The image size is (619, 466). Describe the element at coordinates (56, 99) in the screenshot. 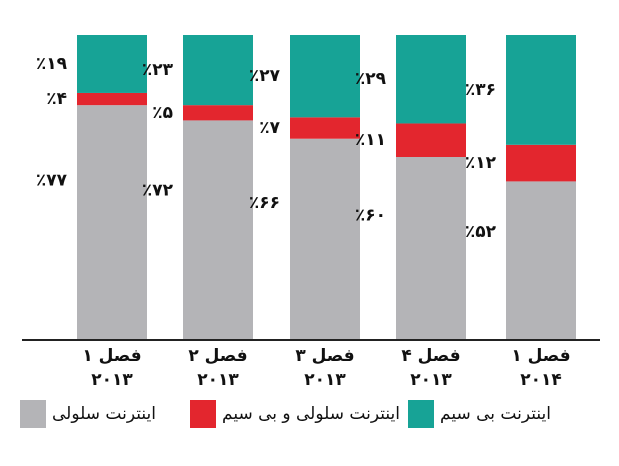

I see `data-label: ٪۴` at that location.